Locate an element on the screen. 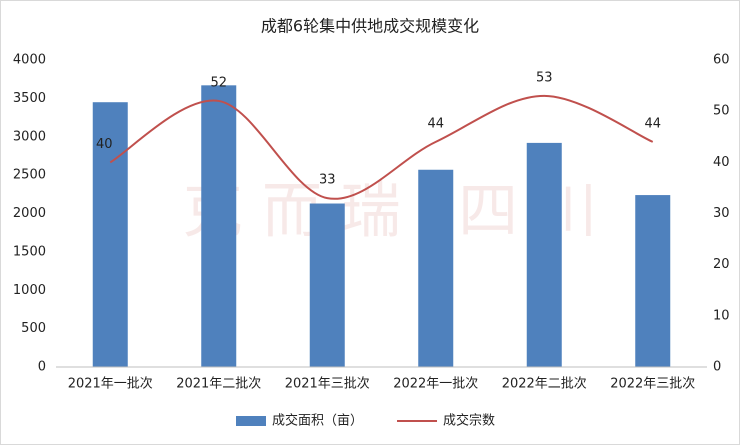 The width and height of the screenshot is (740, 445). y-tick-label: 1500 is located at coordinates (29, 251).